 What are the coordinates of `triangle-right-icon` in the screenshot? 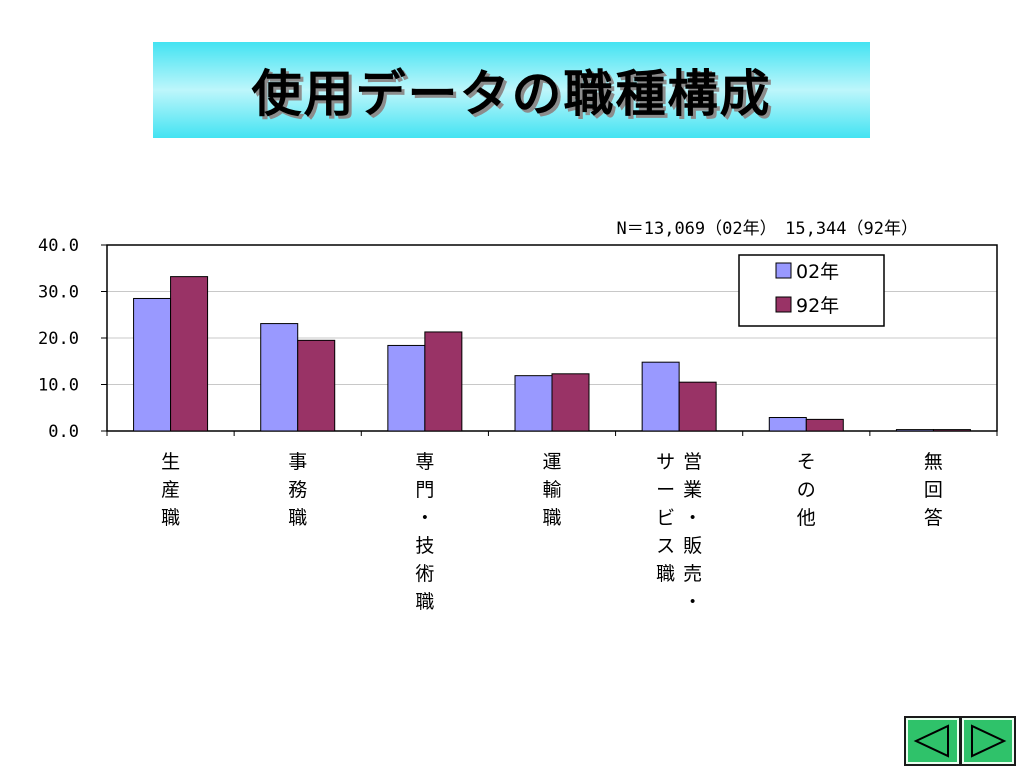 It's located at (988, 741).